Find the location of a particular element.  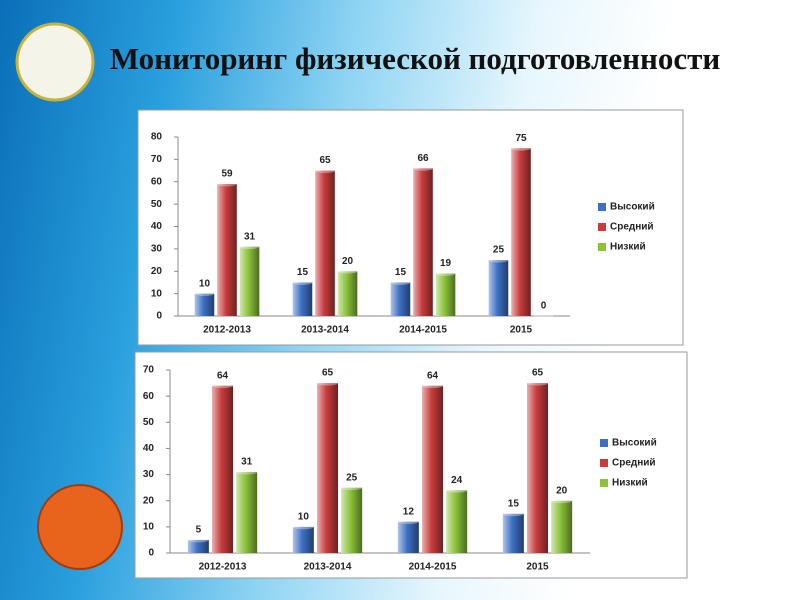

data-label: 66 is located at coordinates (423, 158).